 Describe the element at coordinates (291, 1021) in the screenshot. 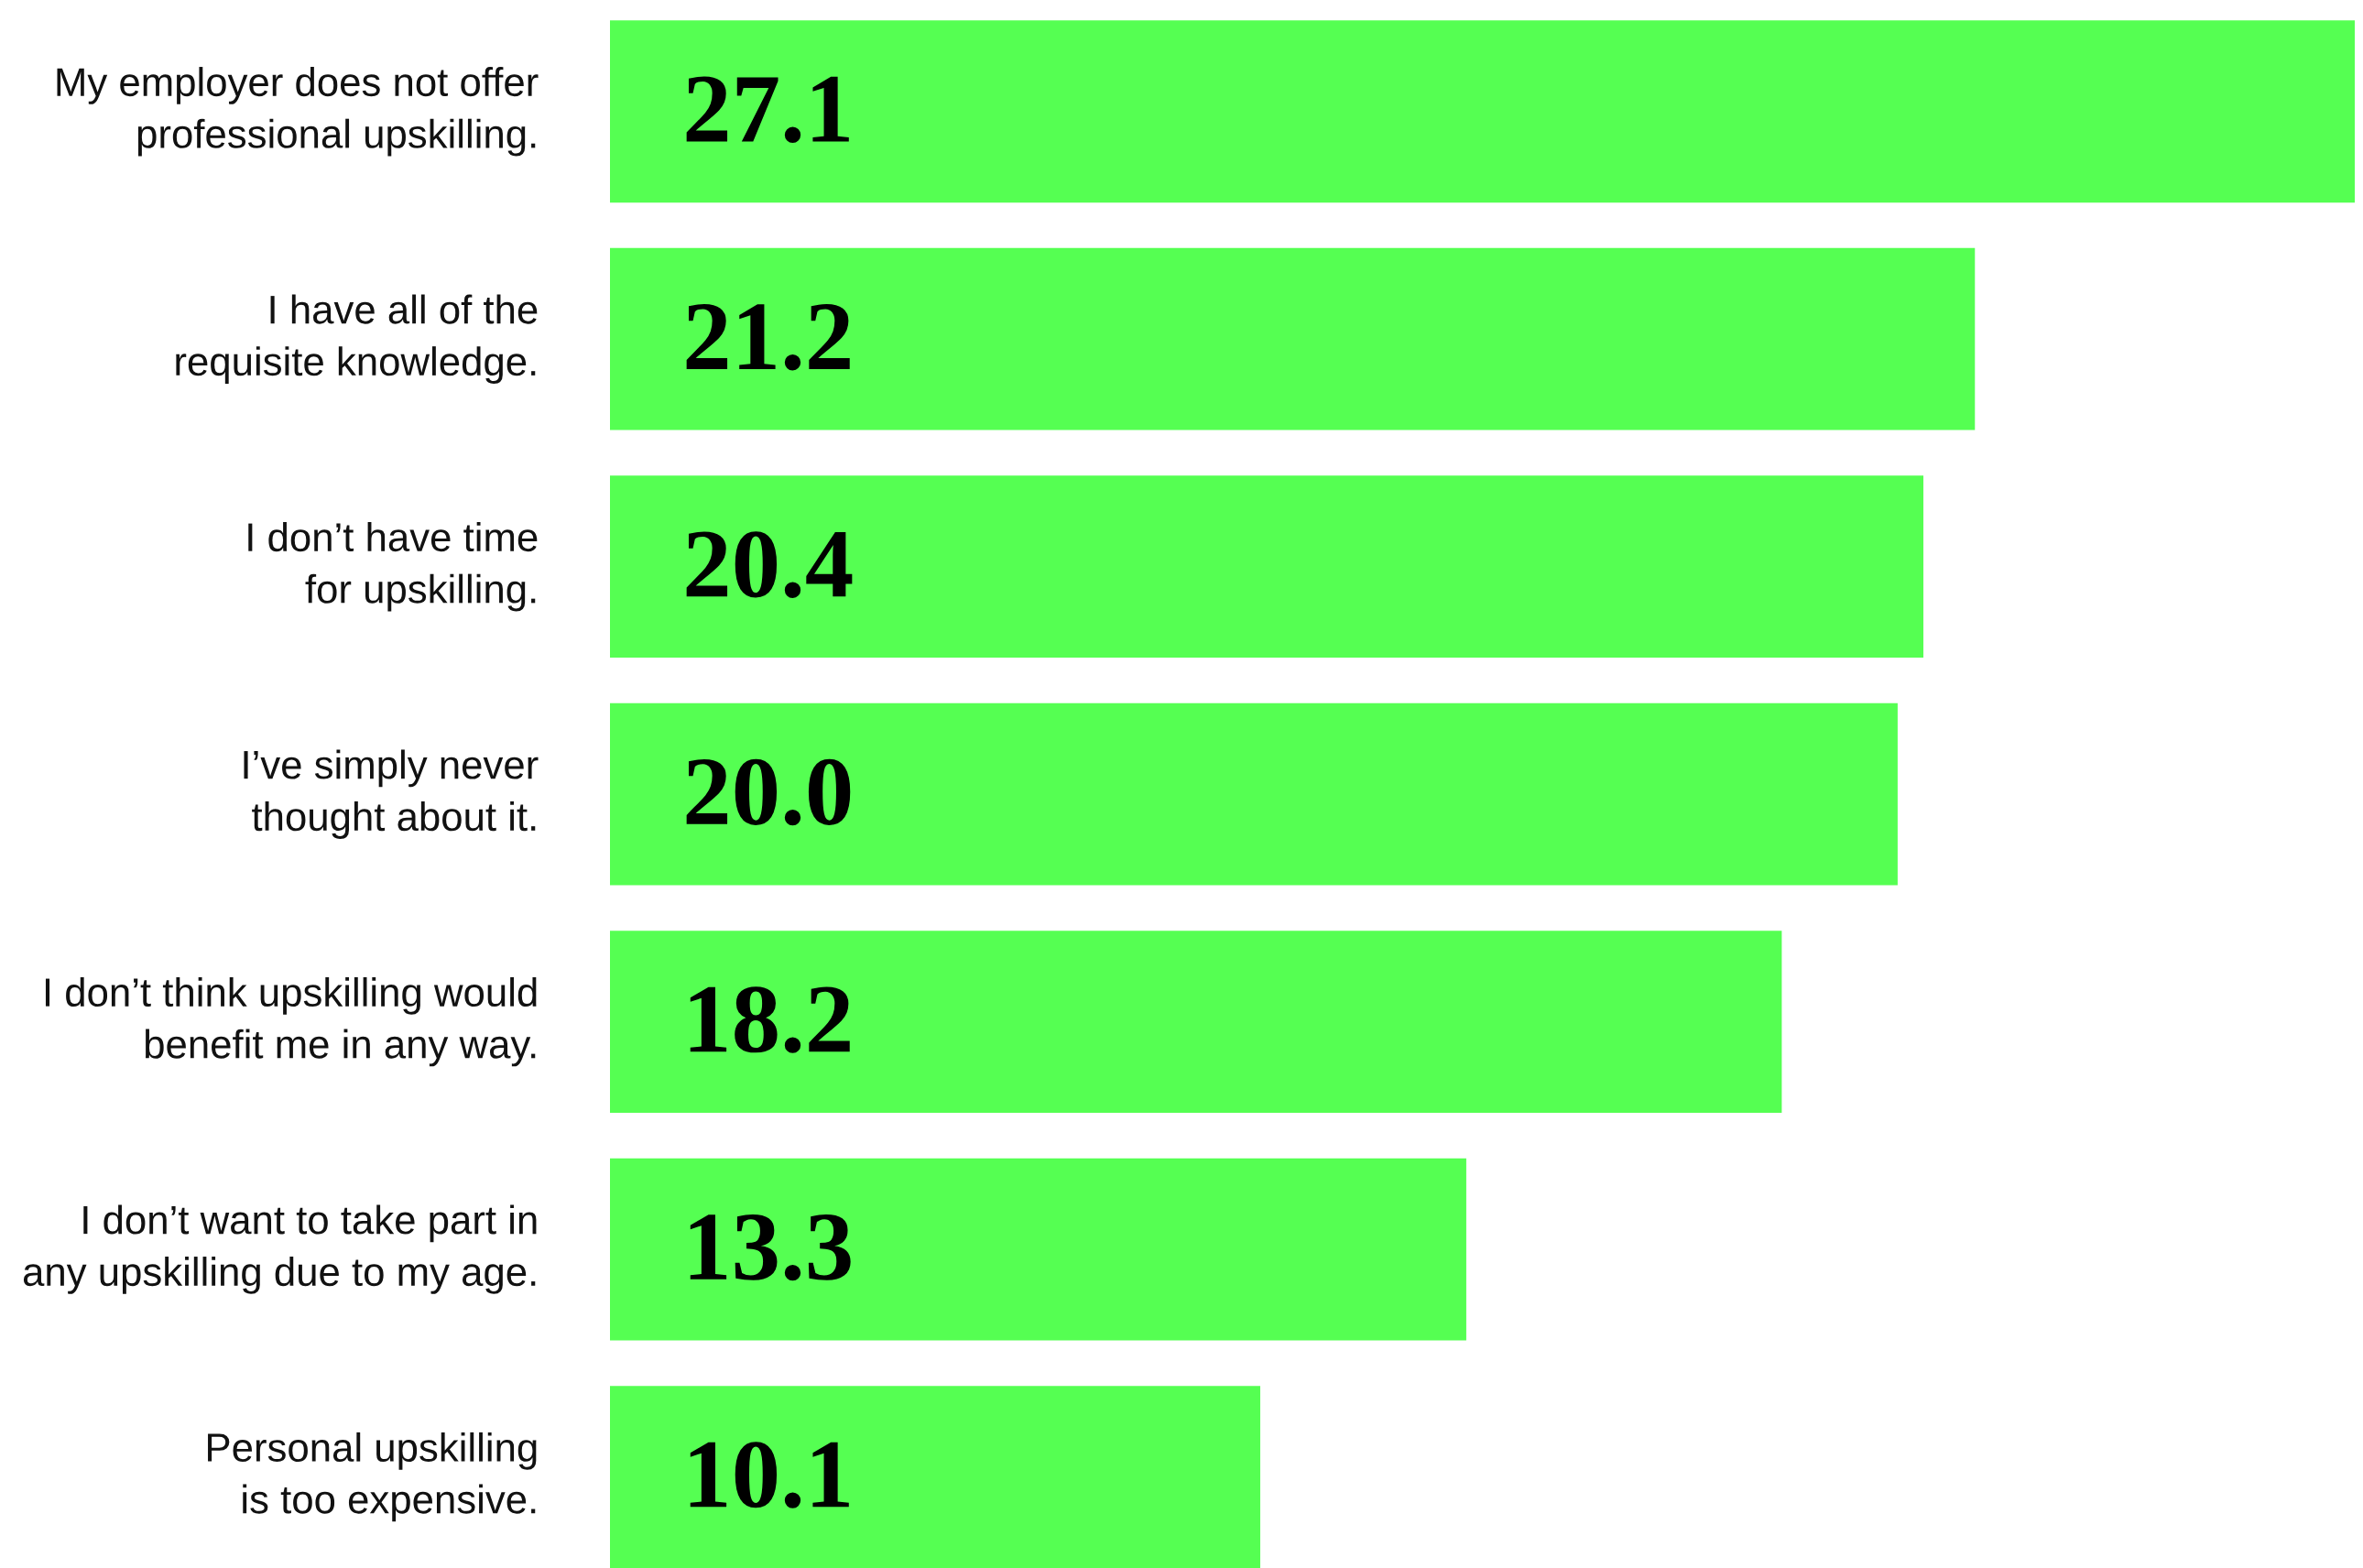

I see `y-tick-label: I don’t think upskilling would benefit me in any way.` at that location.